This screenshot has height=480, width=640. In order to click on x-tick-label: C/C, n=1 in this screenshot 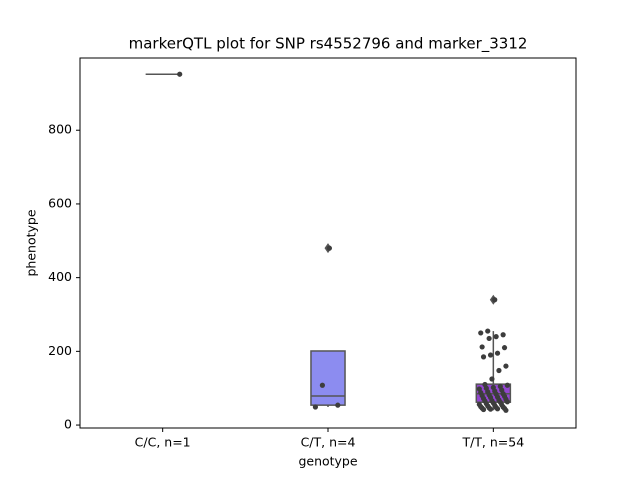, I will do `click(163, 442)`.